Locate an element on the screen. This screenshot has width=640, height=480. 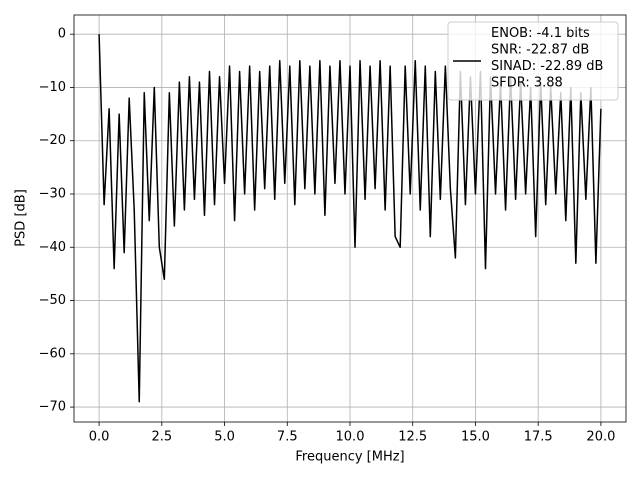
legend-label-line: SINAD: -22.89 dB is located at coordinates (547, 66).